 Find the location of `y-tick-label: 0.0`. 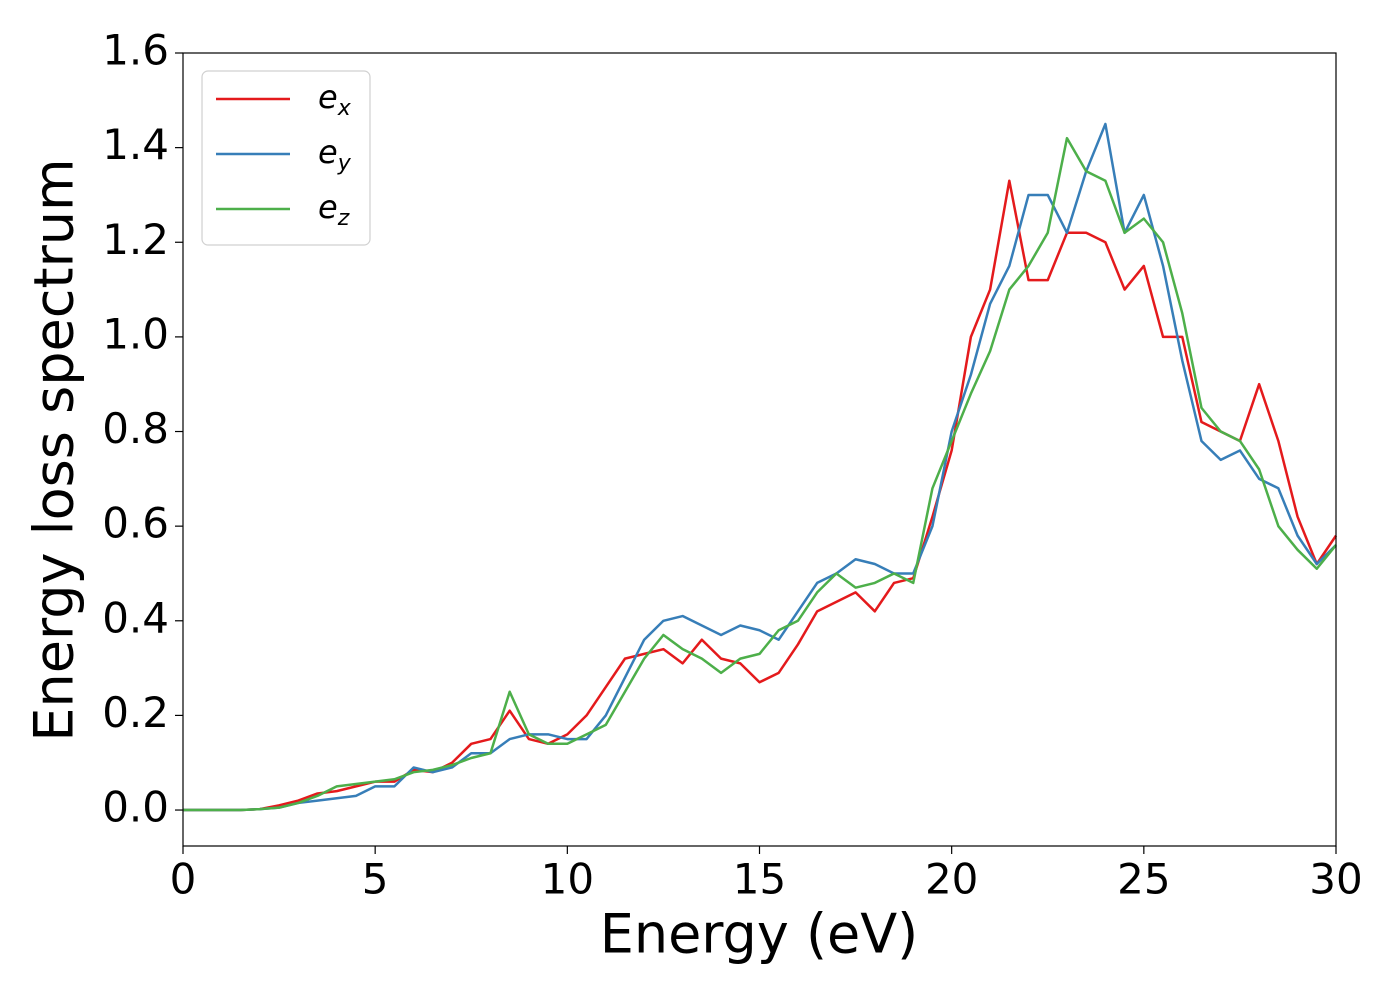

y-tick-label: 0.0 is located at coordinates (135, 807).